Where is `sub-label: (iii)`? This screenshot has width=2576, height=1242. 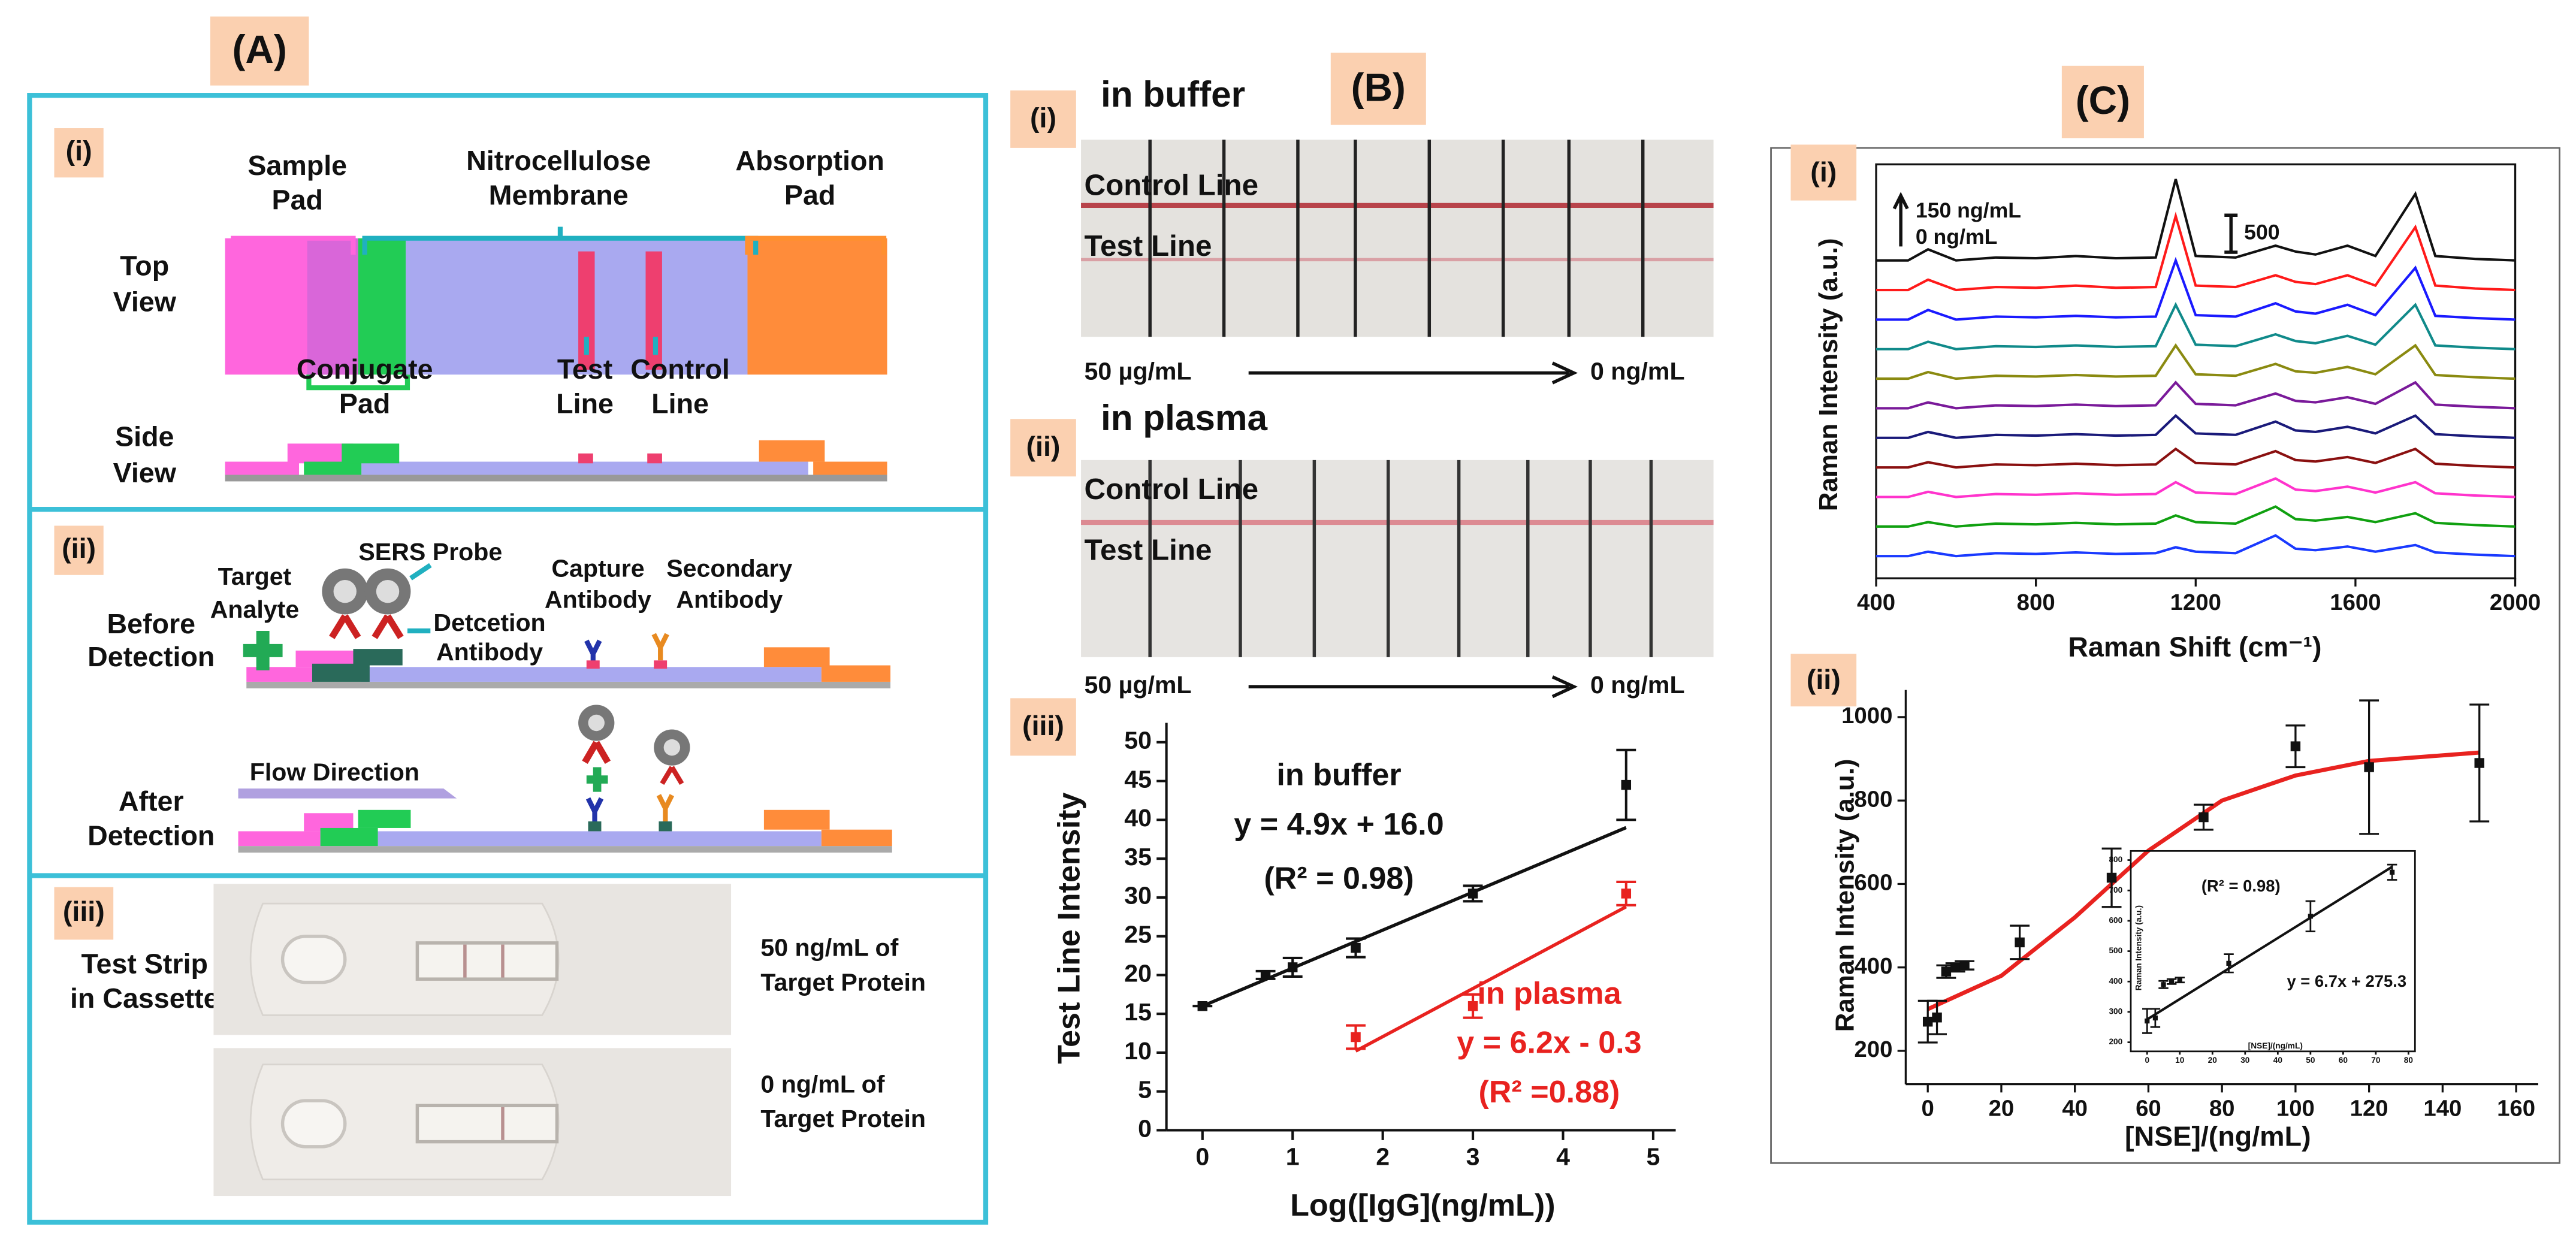 sub-label: (iii) is located at coordinates (84, 912).